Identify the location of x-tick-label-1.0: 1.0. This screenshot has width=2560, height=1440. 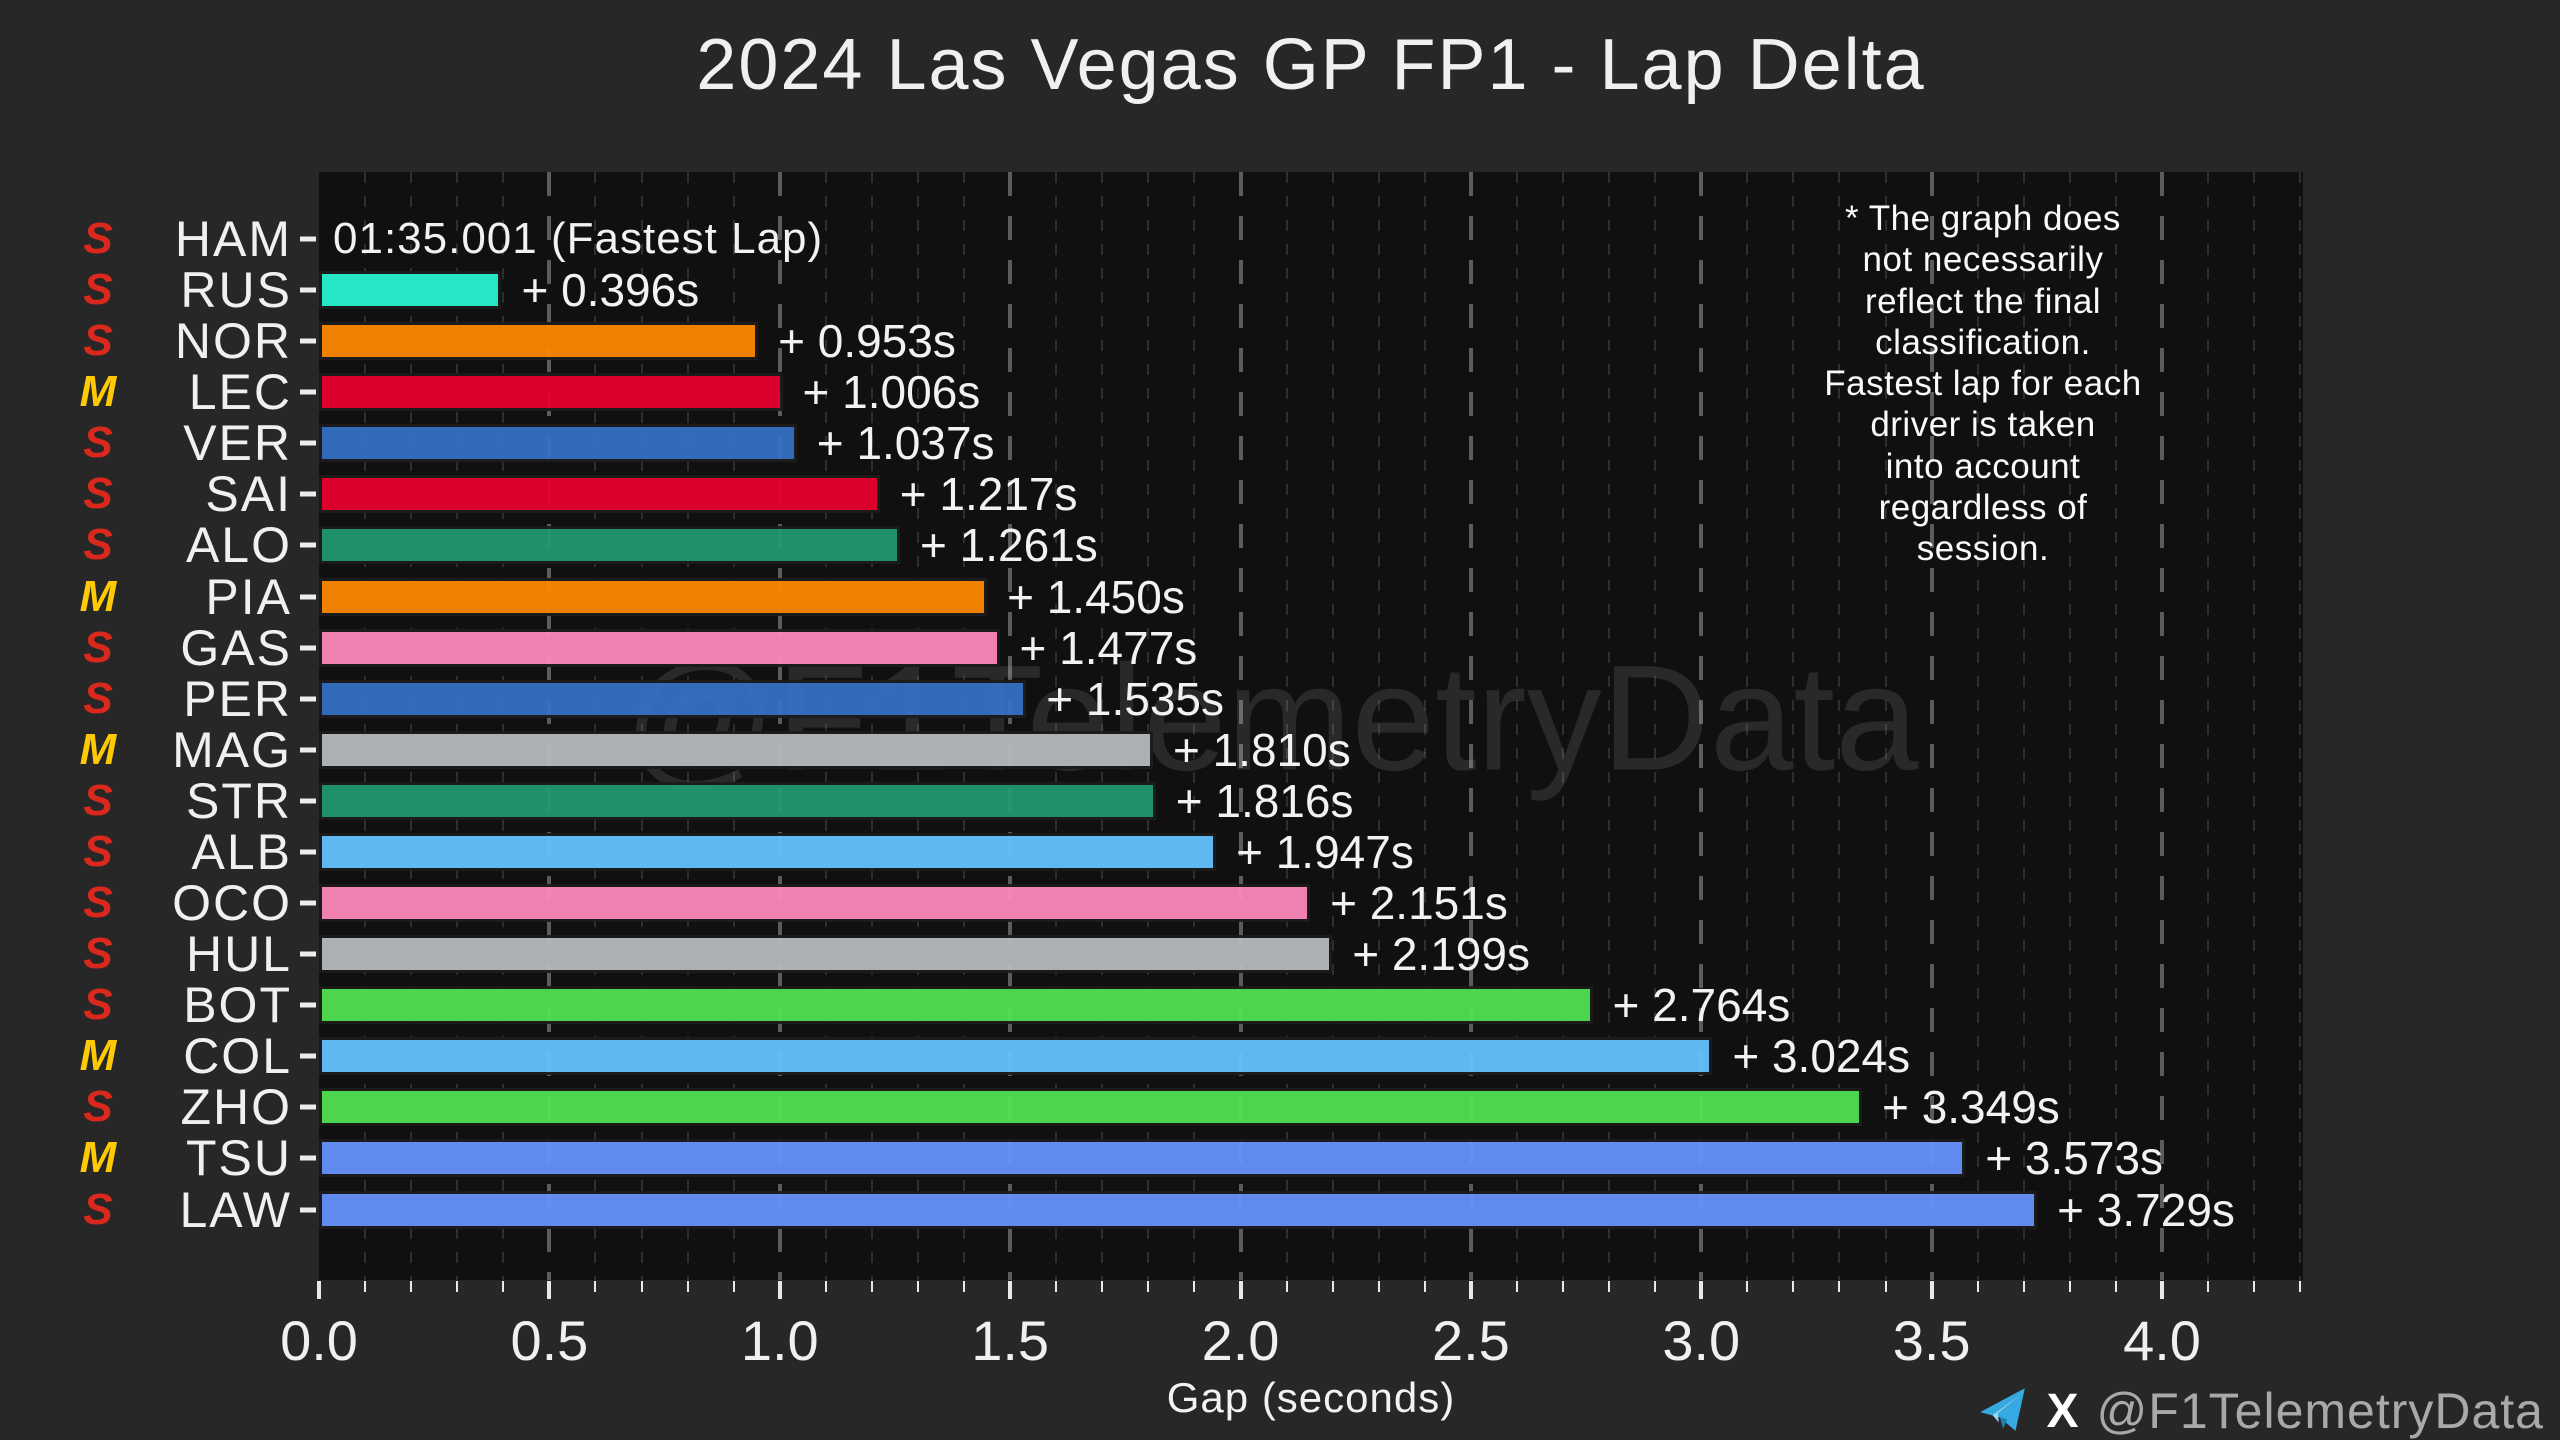
(779, 1340).